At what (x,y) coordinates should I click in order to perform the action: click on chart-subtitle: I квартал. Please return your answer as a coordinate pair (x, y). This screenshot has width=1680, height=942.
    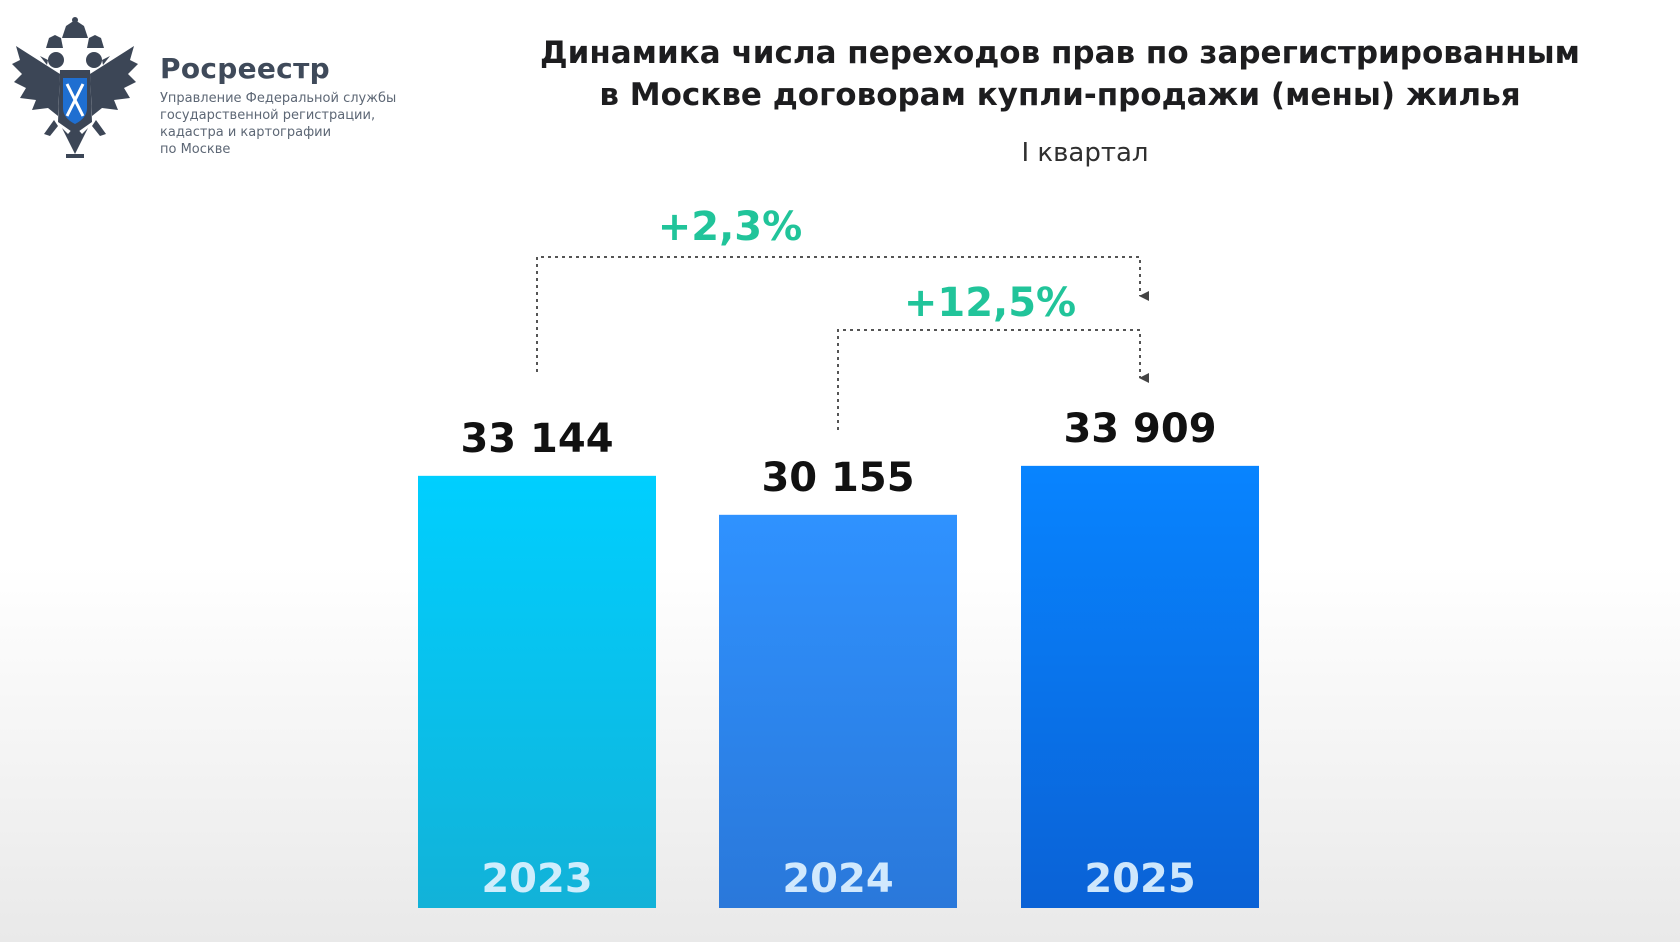
    Looking at the image, I should click on (1085, 153).